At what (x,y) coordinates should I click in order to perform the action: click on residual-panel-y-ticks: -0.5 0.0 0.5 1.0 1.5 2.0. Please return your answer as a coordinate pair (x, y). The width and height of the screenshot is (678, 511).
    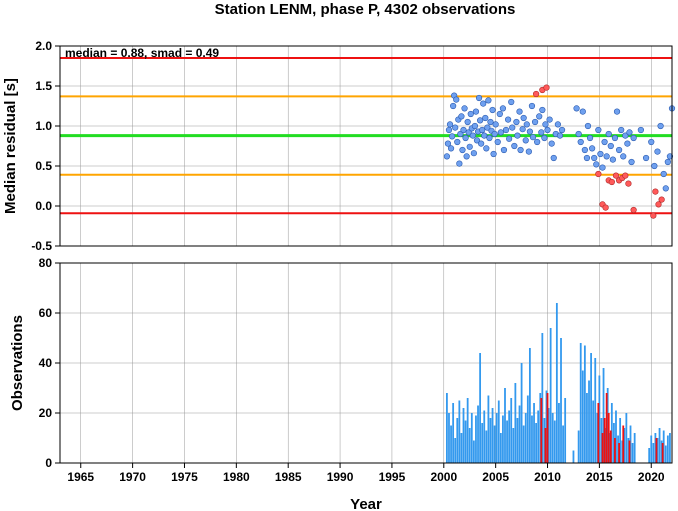
    Looking at the image, I should click on (45, 146).